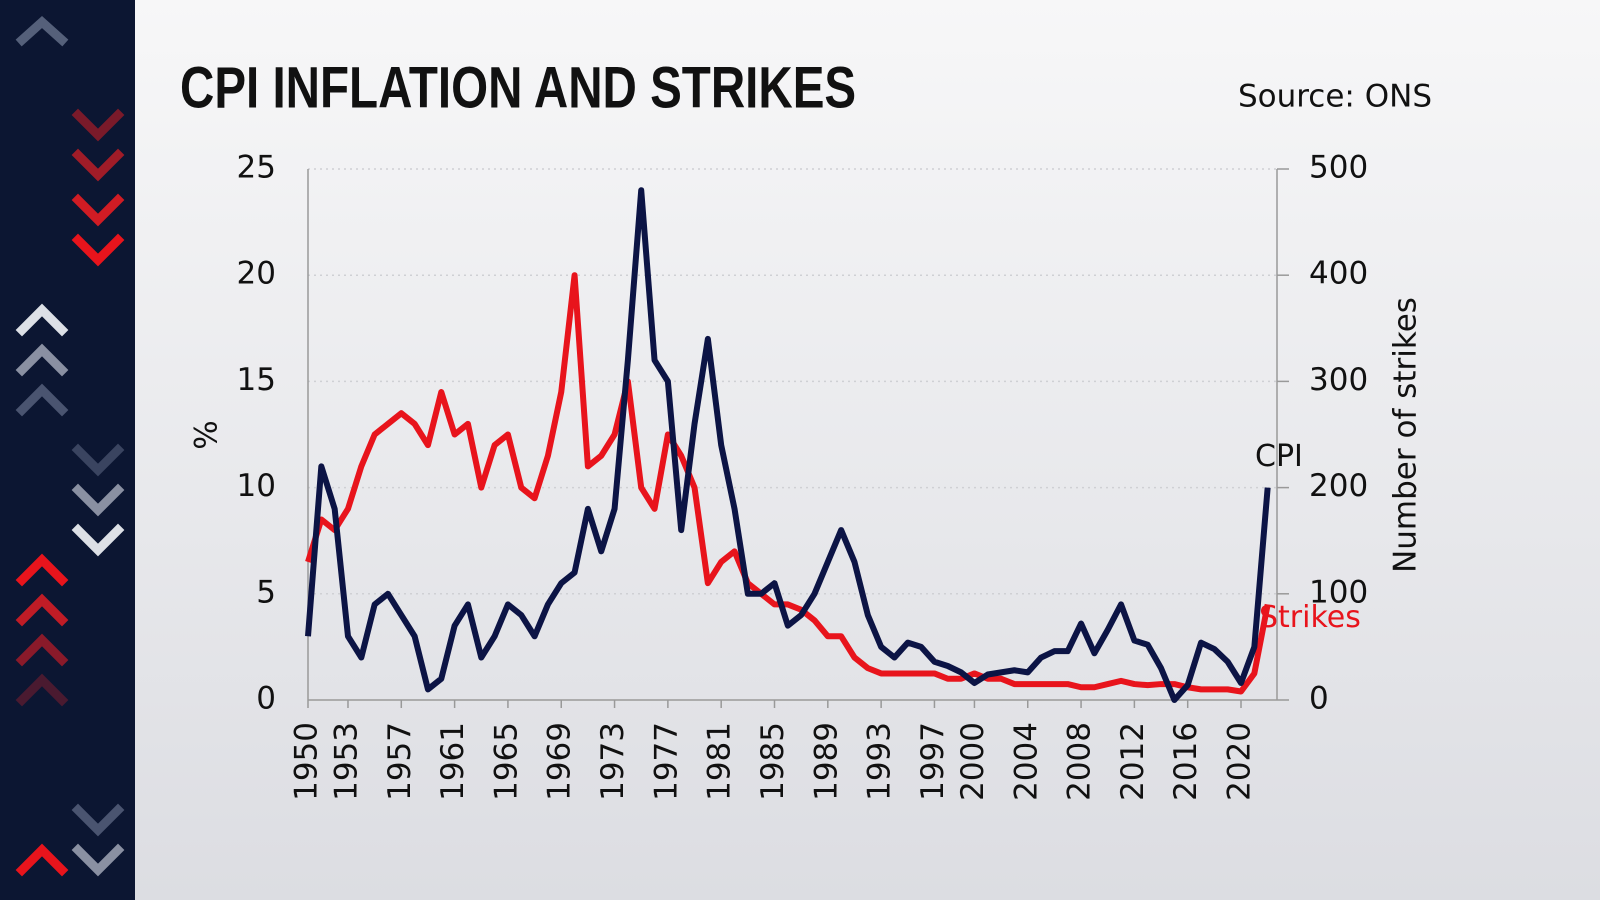 The image size is (1600, 904). Describe the element at coordinates (506, 761) in the screenshot. I see `x-tick-label: 1965` at that location.